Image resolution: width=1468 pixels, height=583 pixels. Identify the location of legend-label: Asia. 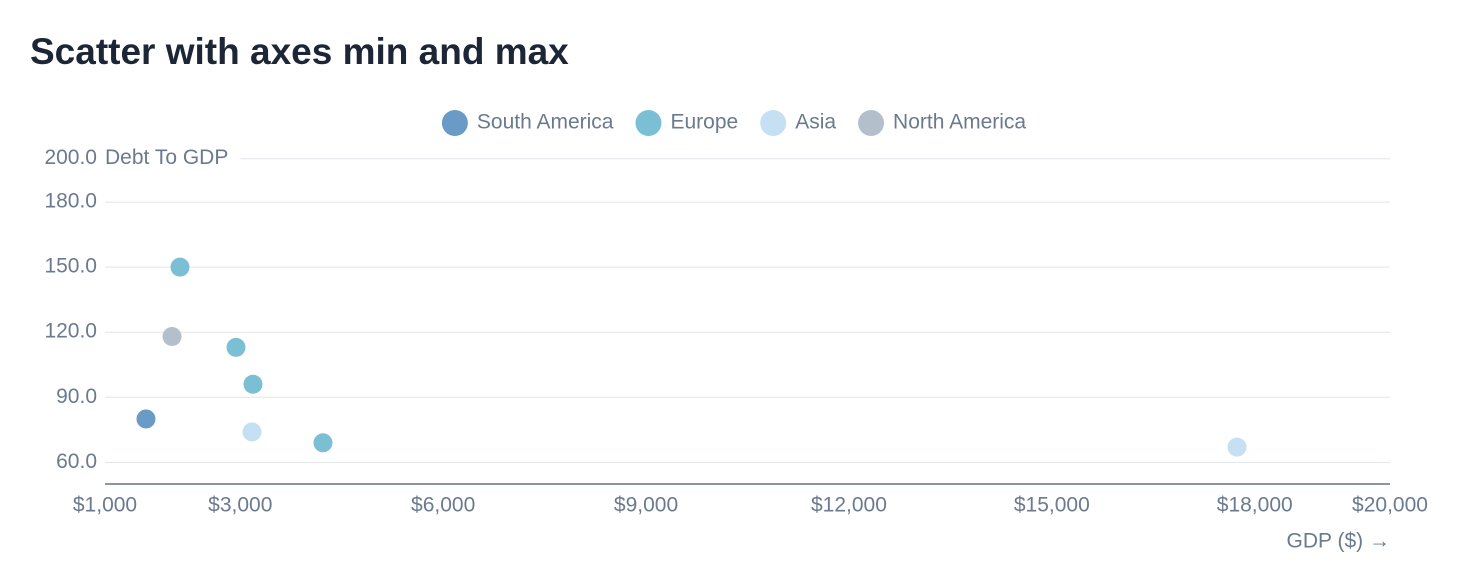
(815, 122).